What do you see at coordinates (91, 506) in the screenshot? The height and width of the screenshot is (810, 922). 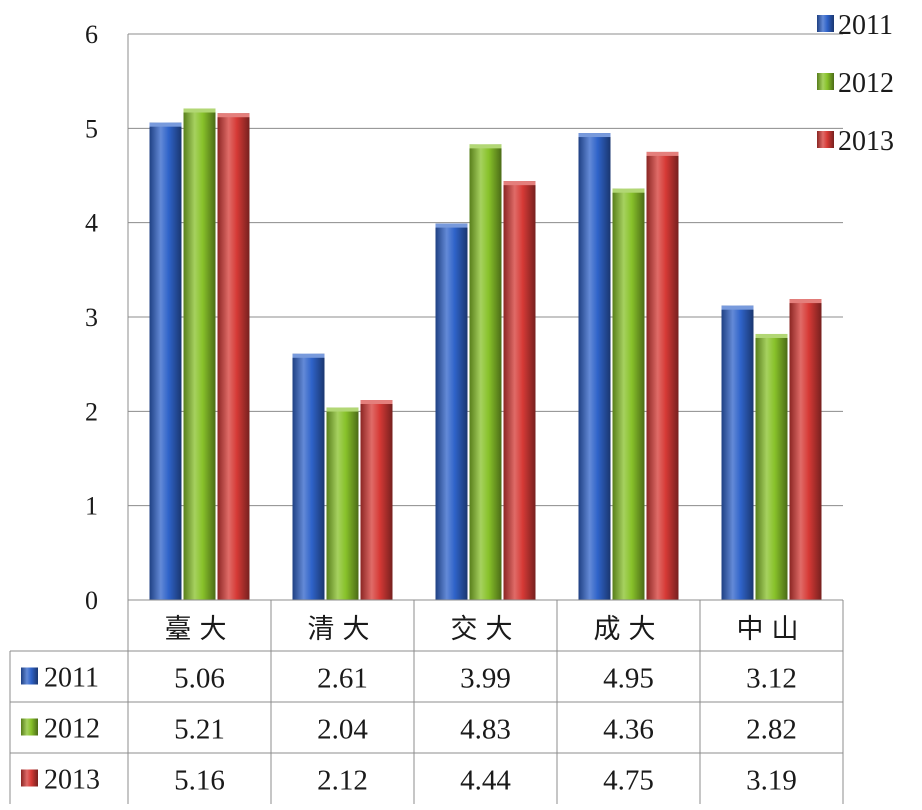 I see `y-tick-label: 1` at bounding box center [91, 506].